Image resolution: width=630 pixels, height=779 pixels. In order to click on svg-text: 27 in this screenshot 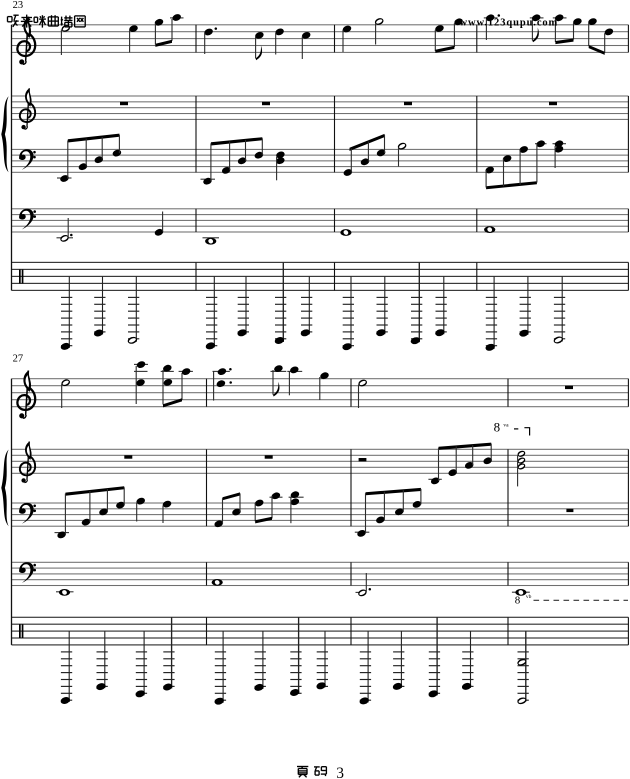, I will do `click(18, 358)`.